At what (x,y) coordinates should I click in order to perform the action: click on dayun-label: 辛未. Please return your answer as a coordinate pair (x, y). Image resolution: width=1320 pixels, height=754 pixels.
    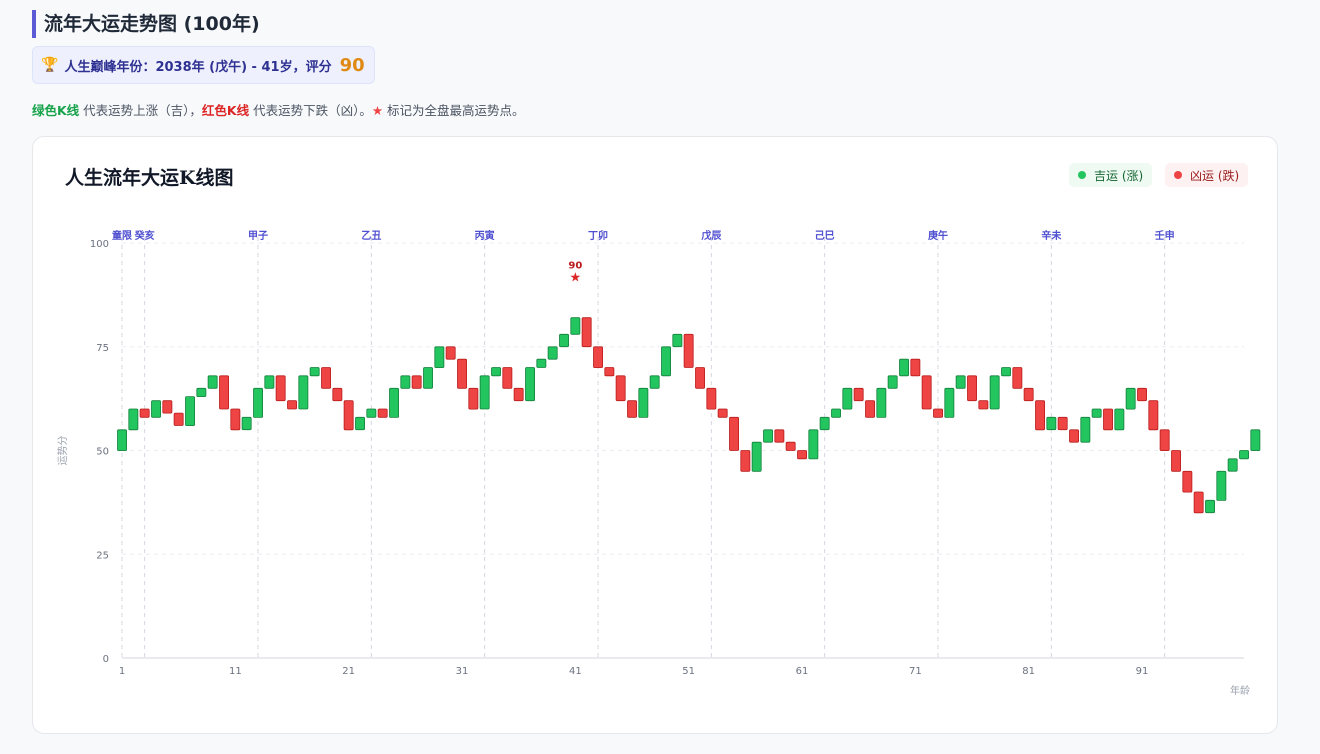
    Looking at the image, I should click on (1051, 235).